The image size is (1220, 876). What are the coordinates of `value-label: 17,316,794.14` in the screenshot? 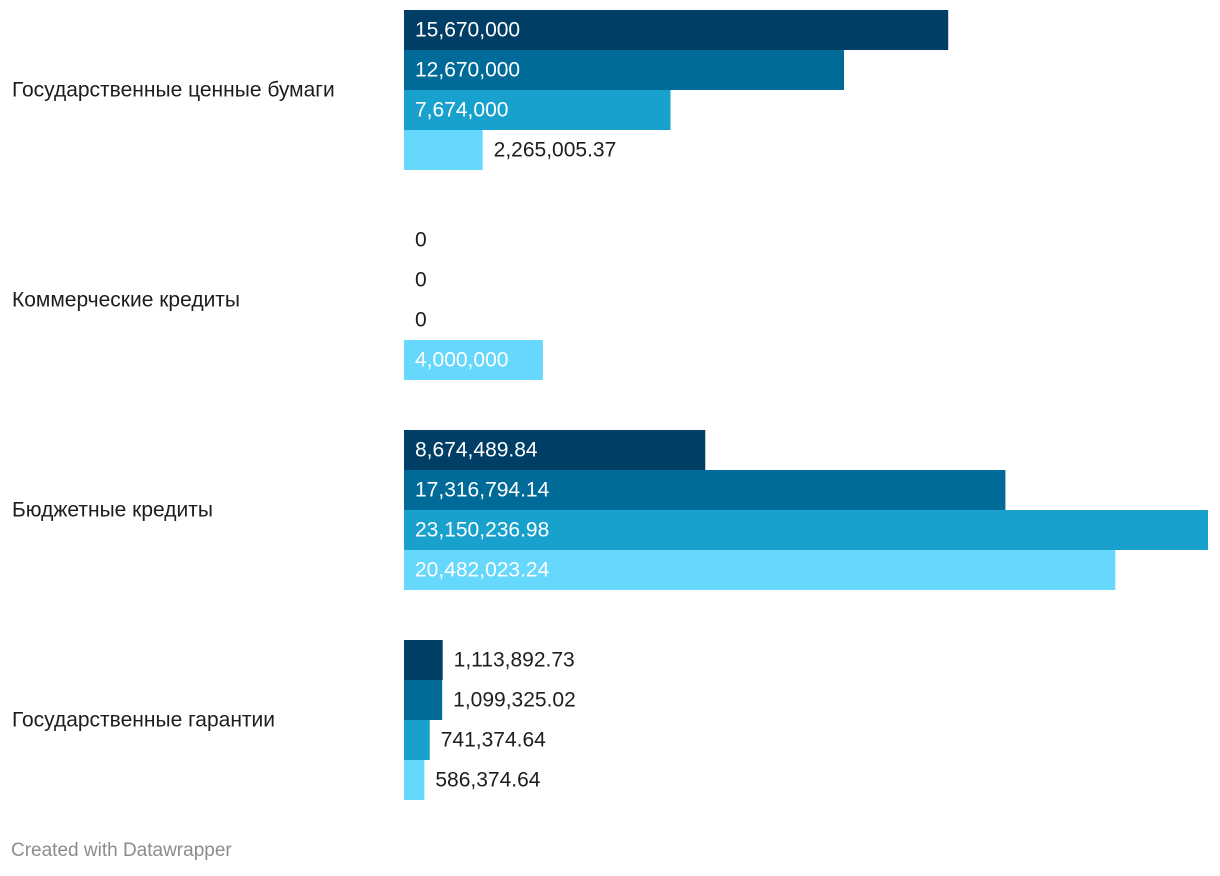 It's located at (482, 490).